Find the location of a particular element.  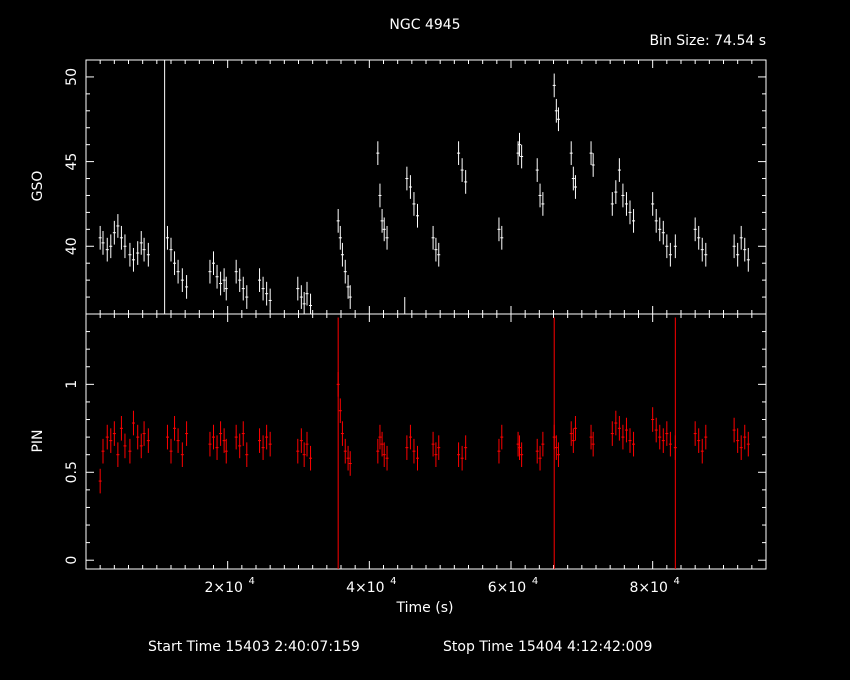

y-tick-label: 45 is located at coordinates (72, 162).